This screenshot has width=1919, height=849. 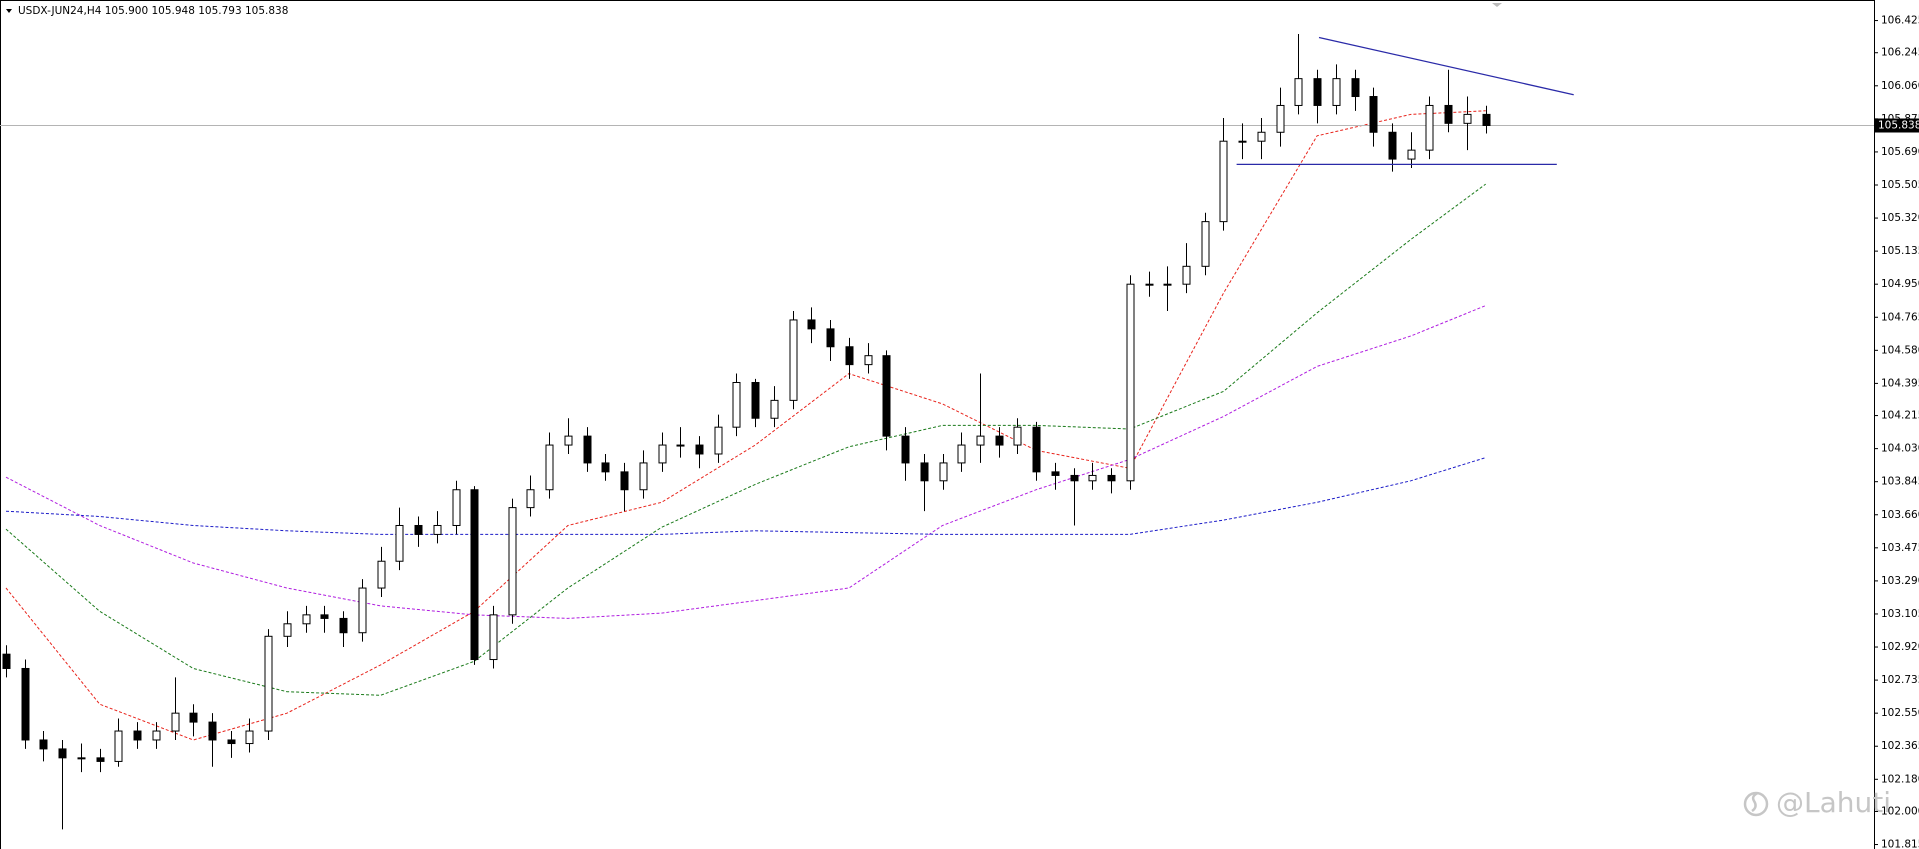 What do you see at coordinates (1900, 713) in the screenshot?
I see `y-tick-label: 102.550` at bounding box center [1900, 713].